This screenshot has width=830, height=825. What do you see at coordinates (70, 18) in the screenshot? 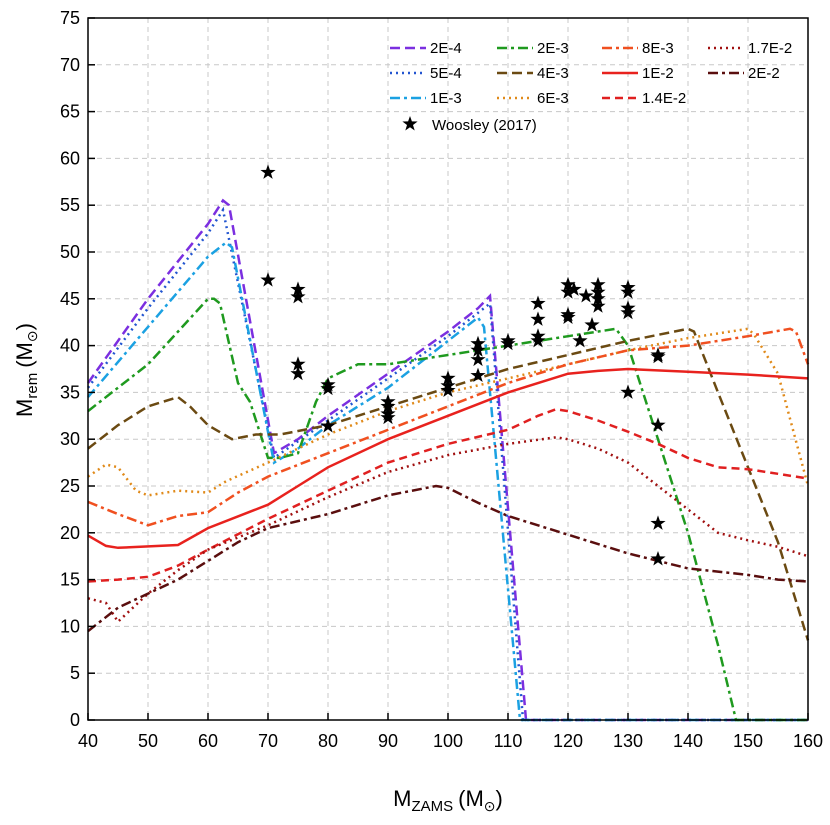
I see `y-tick-label: 75` at bounding box center [70, 18].